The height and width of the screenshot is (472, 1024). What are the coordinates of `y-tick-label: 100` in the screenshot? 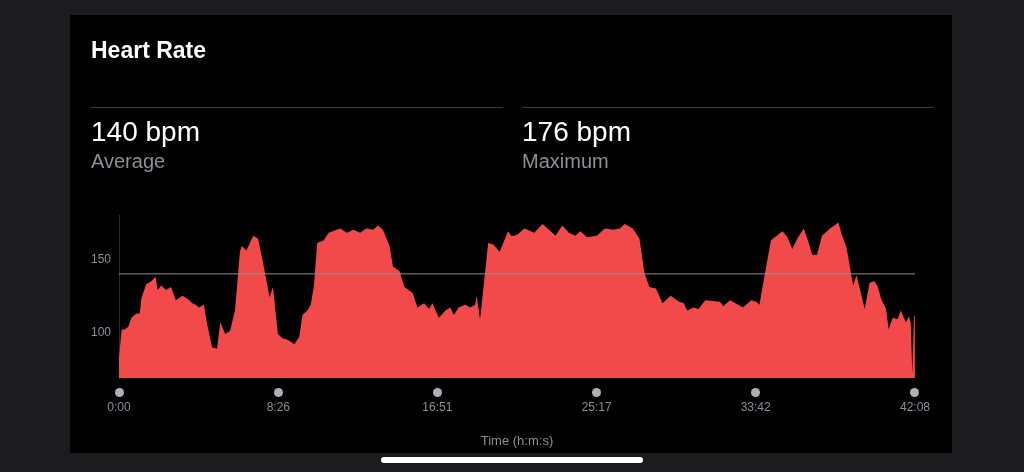 It's located at (101, 331).